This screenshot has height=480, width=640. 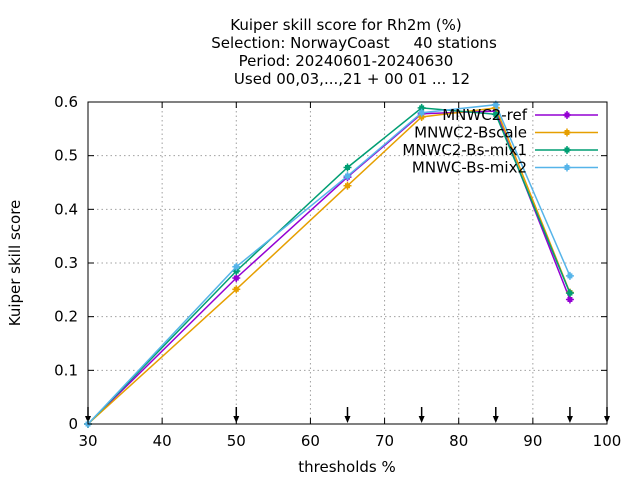 What do you see at coordinates (352, 79) in the screenshot?
I see `title-line-4: Used 00,03,...,21 + 00 01 ... 12` at bounding box center [352, 79].